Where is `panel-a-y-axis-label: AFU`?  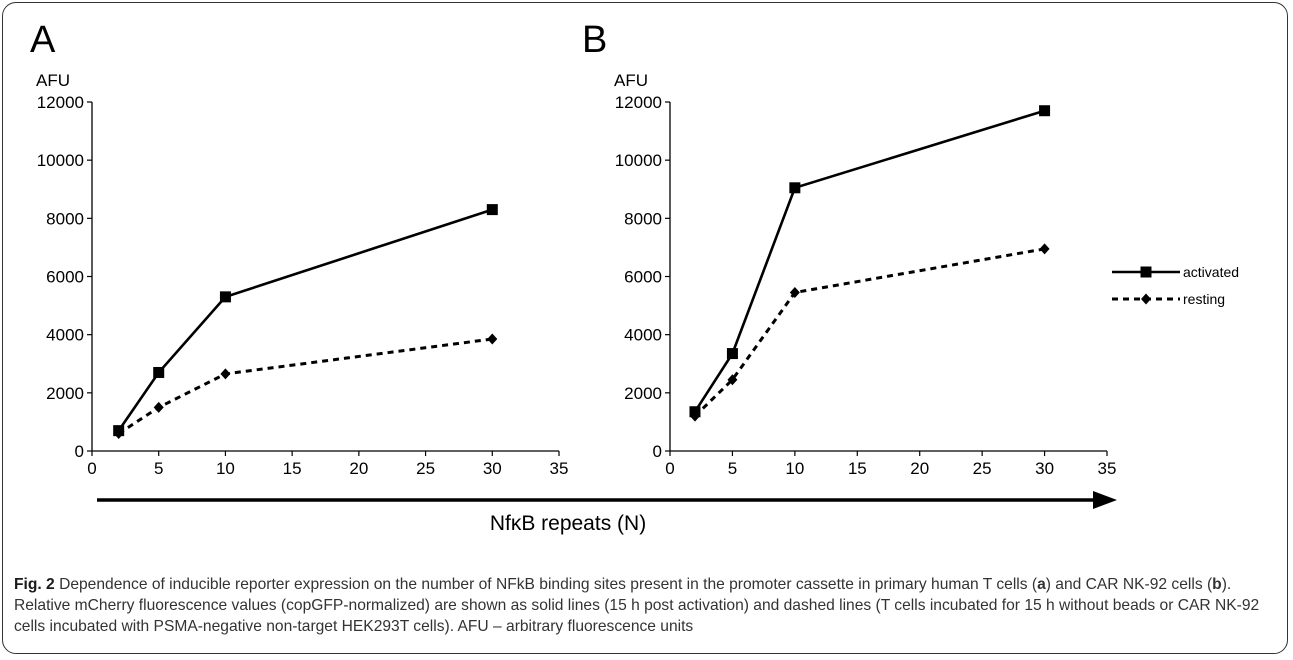 panel-a-y-axis-label: AFU is located at coordinates (53, 80).